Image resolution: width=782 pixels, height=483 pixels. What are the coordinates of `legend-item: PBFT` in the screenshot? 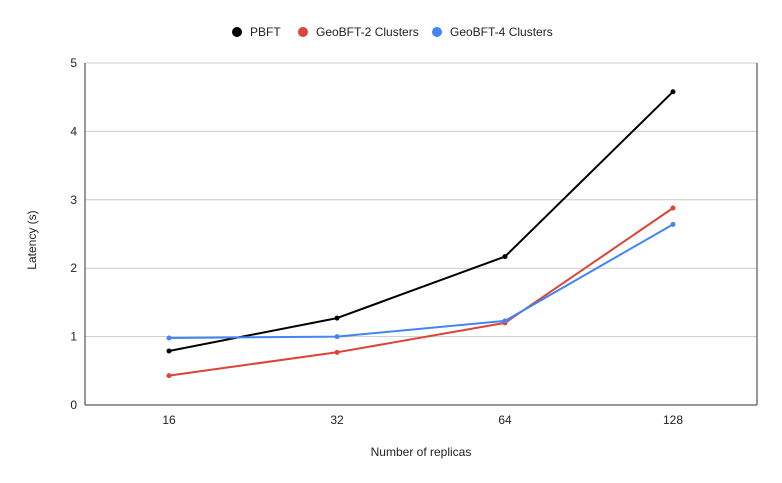 It's located at (256, 32).